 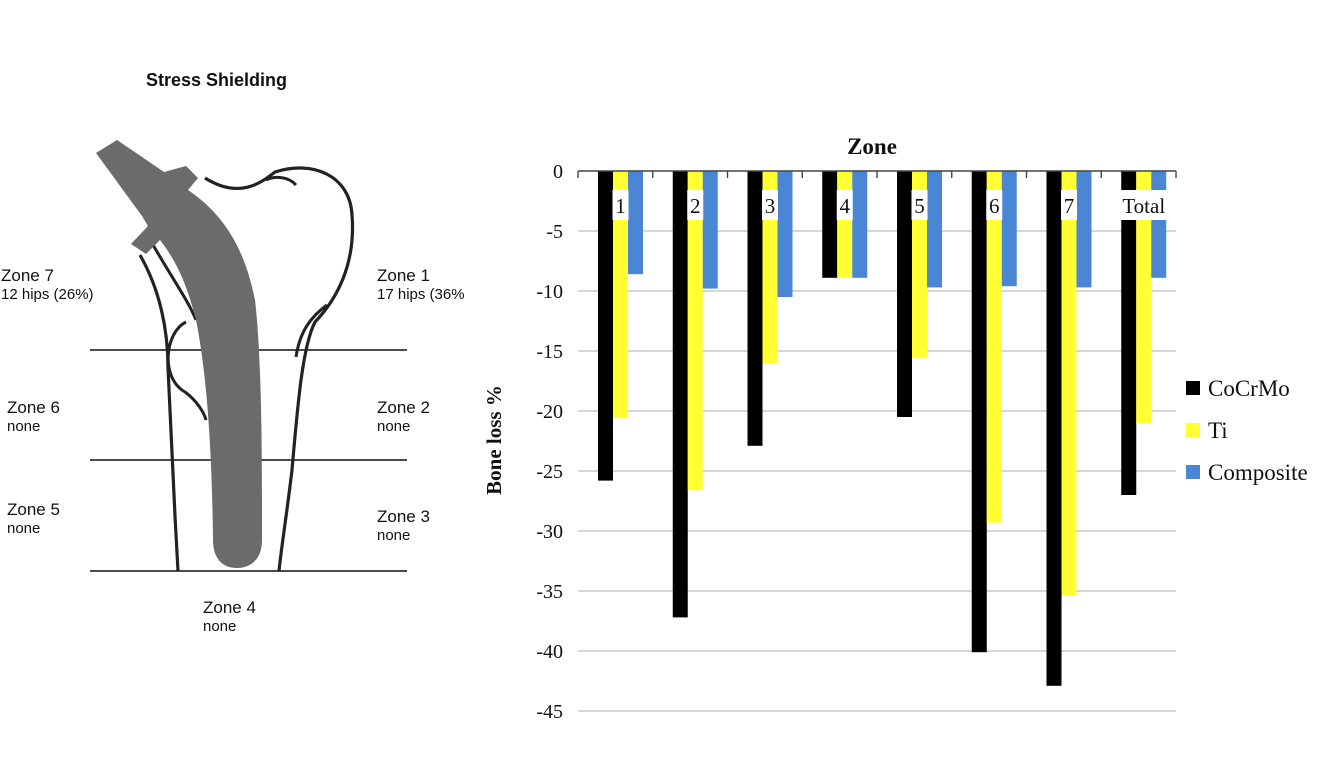 I want to click on legend: CoCrMo Ti Composite, so click(x=1247, y=430).